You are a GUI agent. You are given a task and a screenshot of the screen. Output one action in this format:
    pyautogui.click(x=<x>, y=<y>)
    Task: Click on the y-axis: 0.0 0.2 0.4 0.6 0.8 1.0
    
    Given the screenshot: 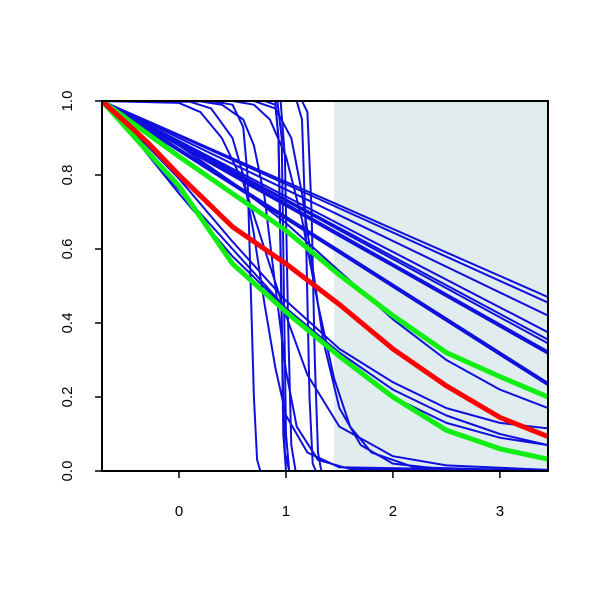 What is the action you would take?
    pyautogui.click(x=80, y=286)
    